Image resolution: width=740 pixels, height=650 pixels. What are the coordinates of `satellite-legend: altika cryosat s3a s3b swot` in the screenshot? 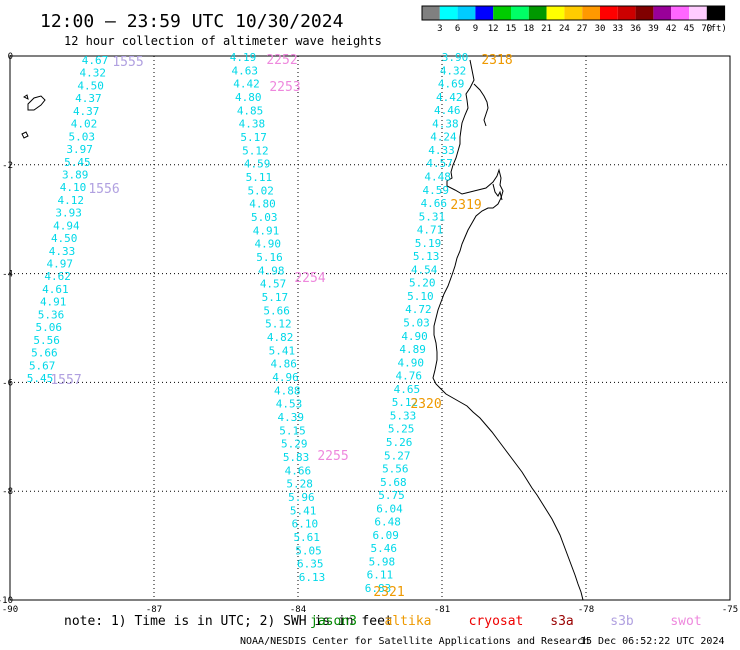 It's located at (543, 621).